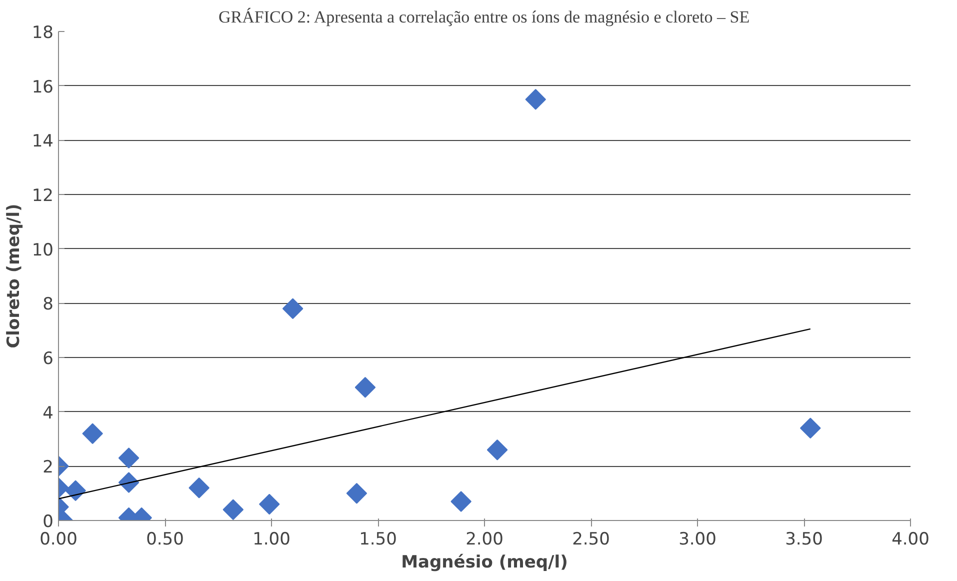 This screenshot has width=957, height=581. I want to click on x-tick-label: 0.00, so click(59, 540).